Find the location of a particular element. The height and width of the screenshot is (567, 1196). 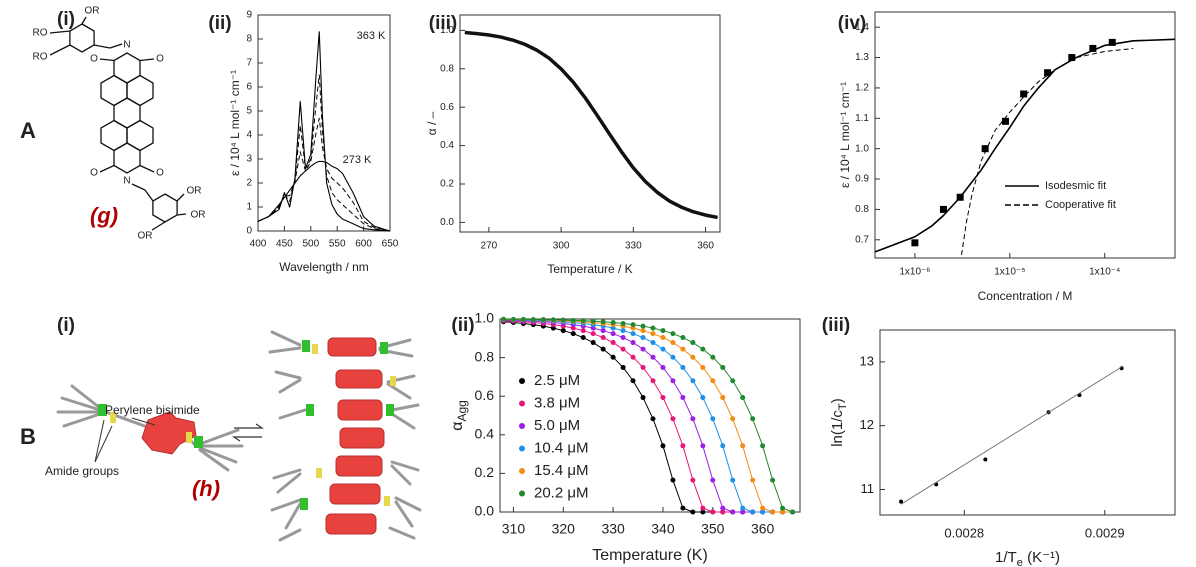

label-part: c is located at coordinates (837, 414).